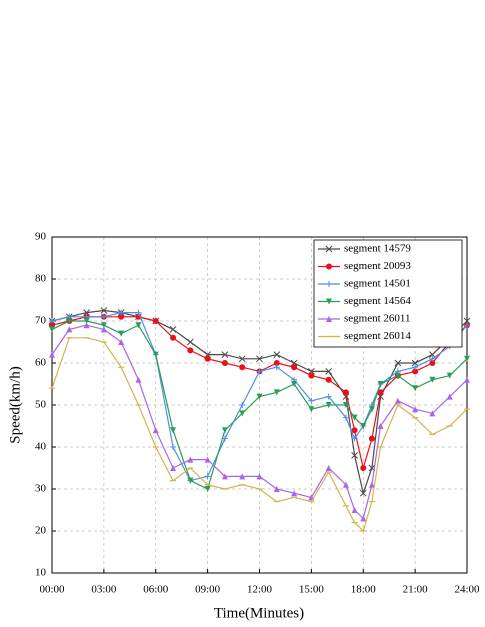 This screenshot has width=485, height=627. What do you see at coordinates (416, 590) in the screenshot?
I see `x-tick-label: 21:00` at bounding box center [416, 590].